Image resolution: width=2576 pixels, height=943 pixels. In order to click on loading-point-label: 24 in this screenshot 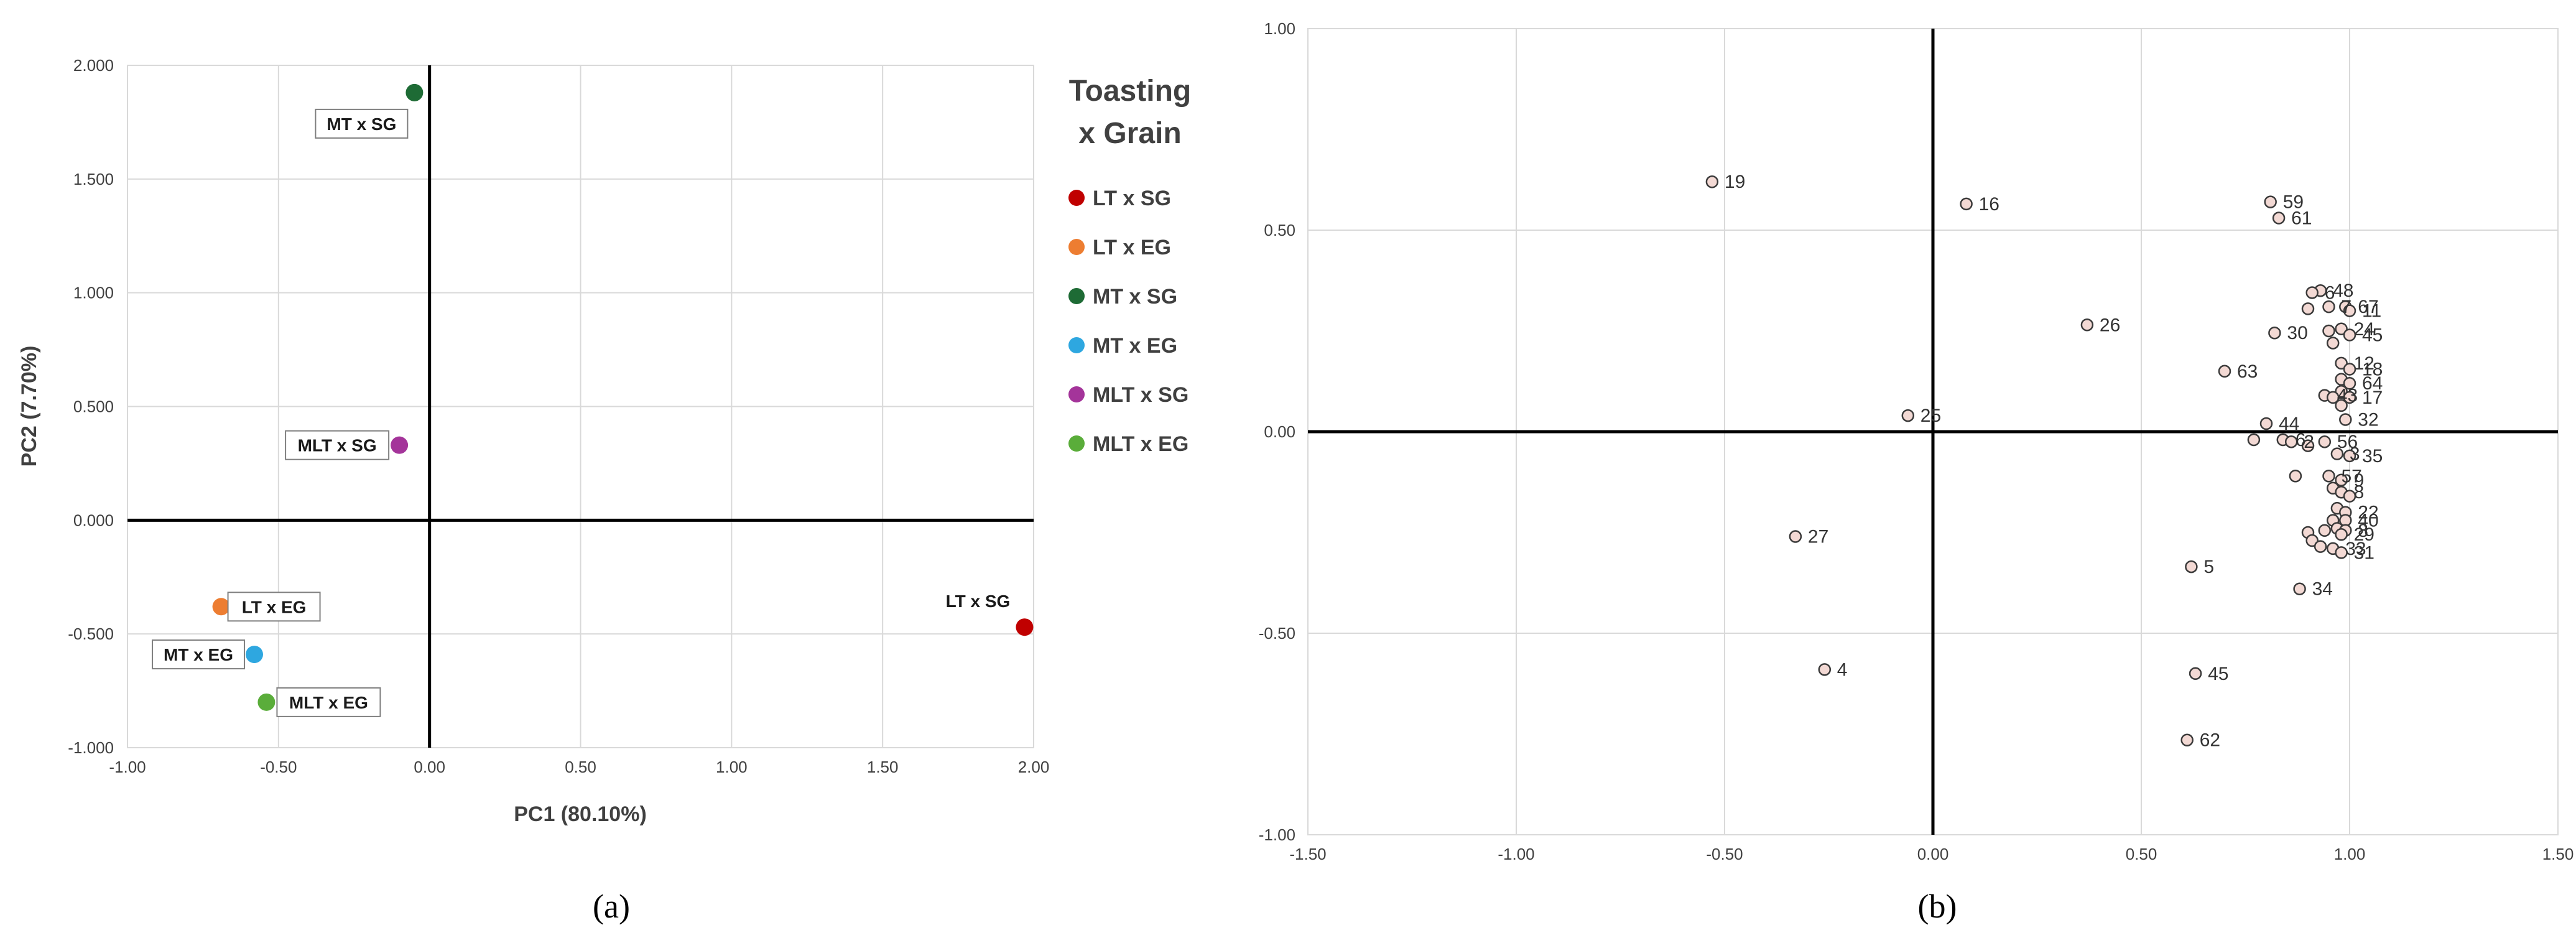, I will do `click(2364, 329)`.